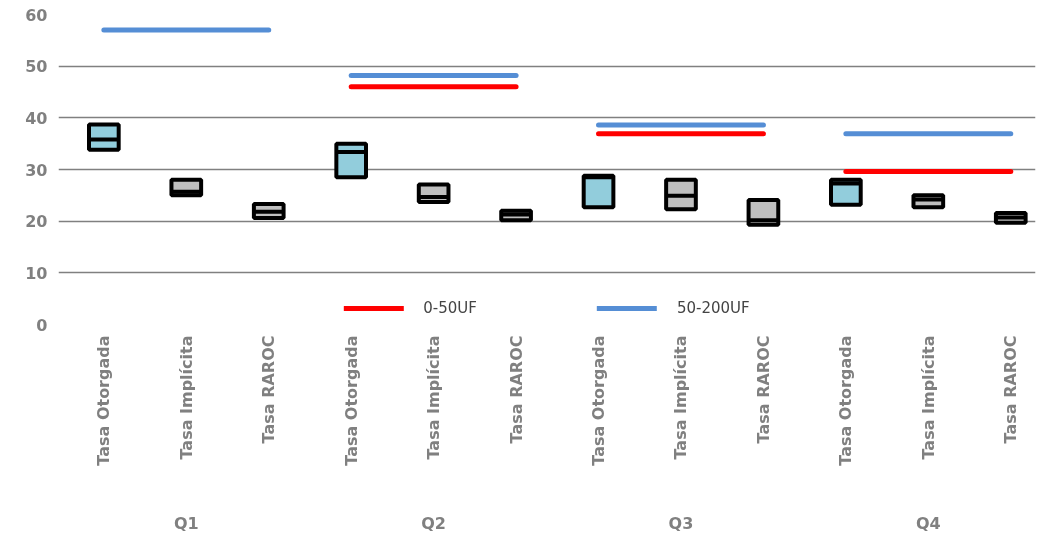 Image resolution: width=1043 pixels, height=538 pixels. I want to click on text: Q2, so click(433, 524).